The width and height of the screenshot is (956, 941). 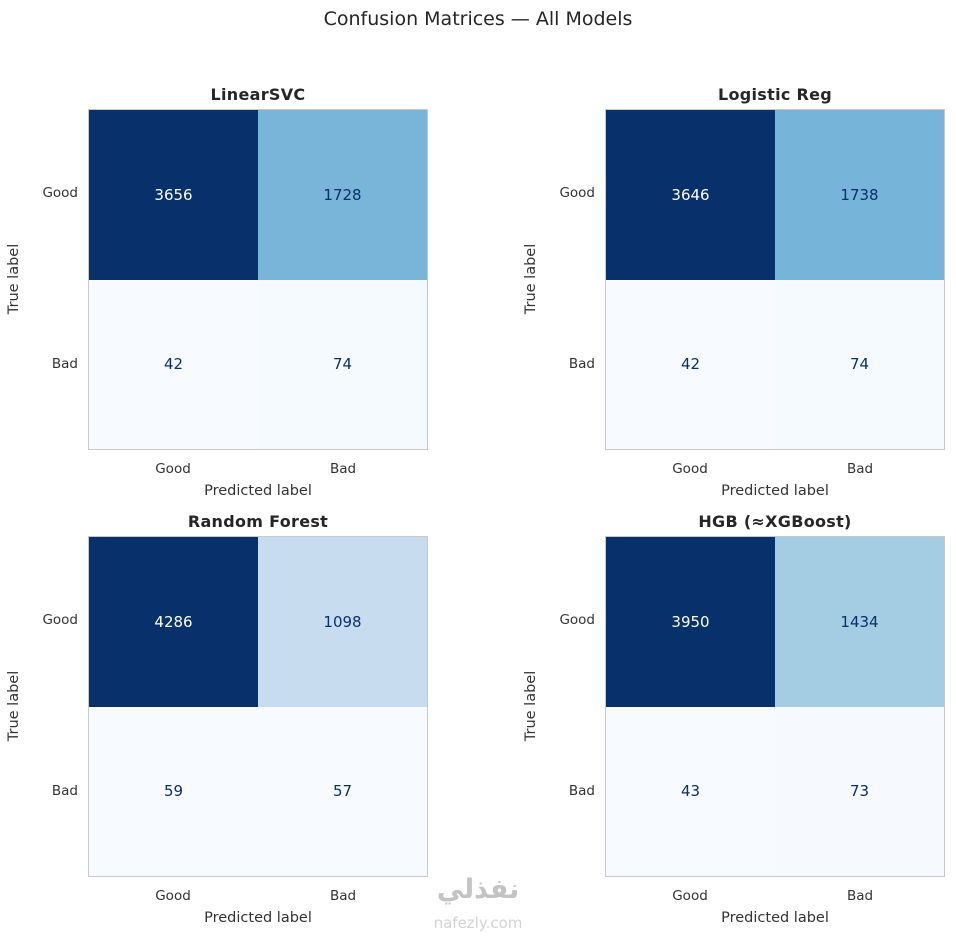 I want to click on confusion-matrix: 3950 1434 43 73, so click(x=775, y=706).